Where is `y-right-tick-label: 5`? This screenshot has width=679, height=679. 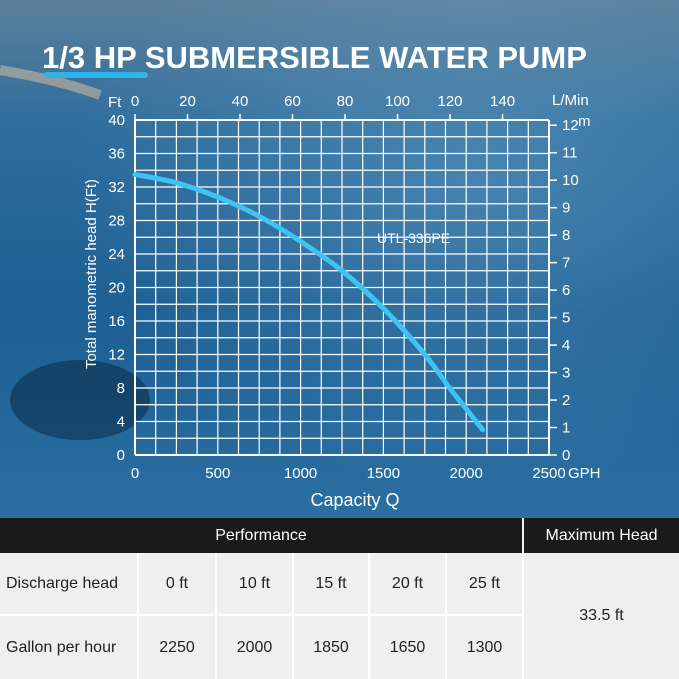
y-right-tick-label: 5 is located at coordinates (566, 318).